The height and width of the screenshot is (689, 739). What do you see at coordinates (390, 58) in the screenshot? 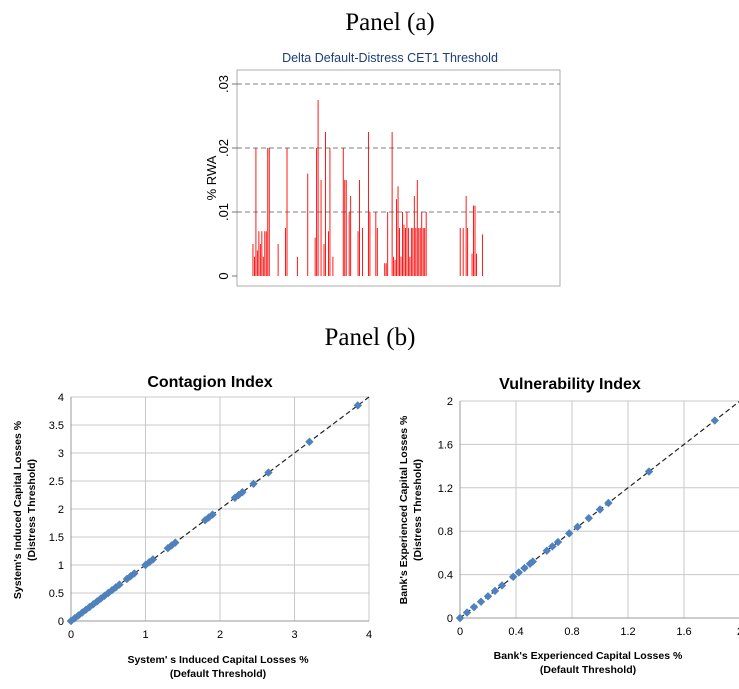
I see `bar-chart-title: Delta Default-Distress CET1 Threshold` at bounding box center [390, 58].